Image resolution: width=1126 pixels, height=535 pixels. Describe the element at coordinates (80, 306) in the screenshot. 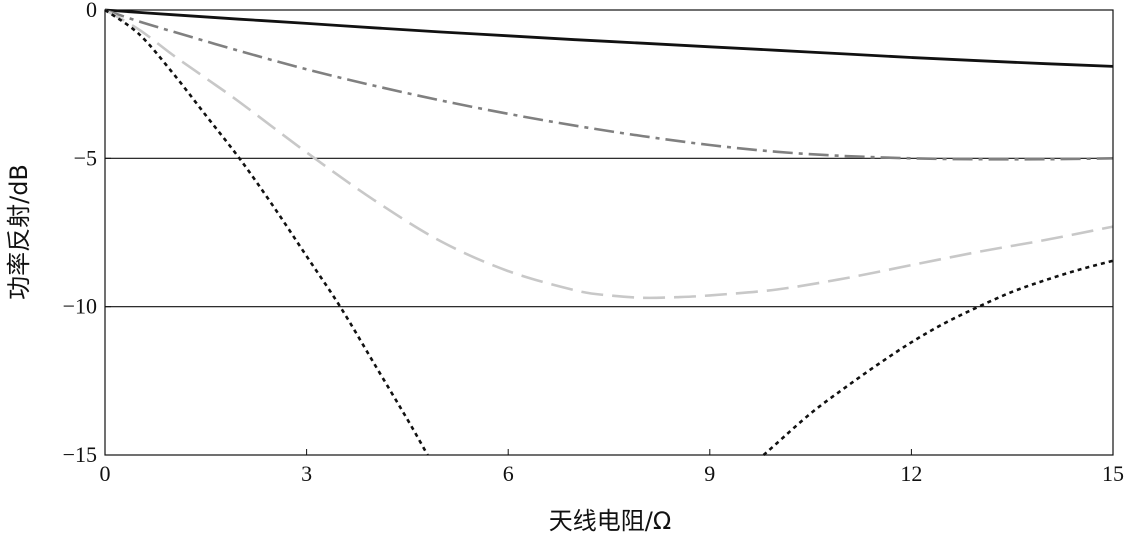

I see `y-tick-label-2: −10` at that location.